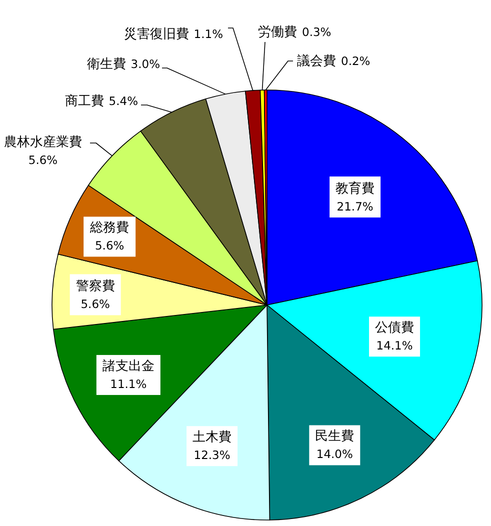 Image resolution: width=491 pixels, height=526 pixels. Describe the element at coordinates (212, 438) in the screenshot. I see `slice-label: 土木費` at that location.